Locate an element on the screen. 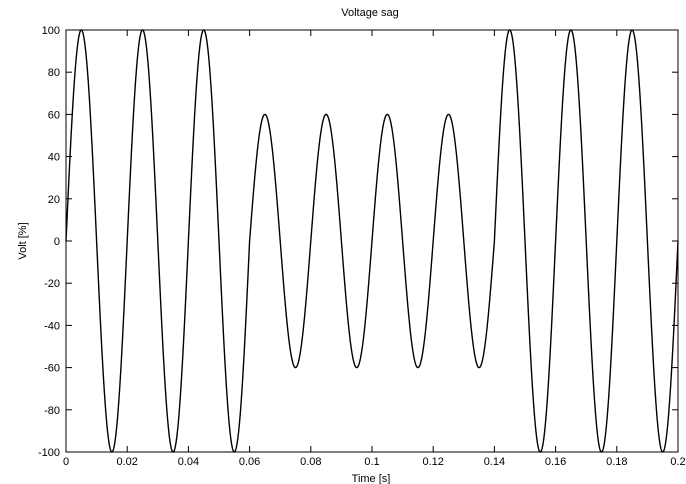  x-tick-label: 0.02 is located at coordinates (126, 462).